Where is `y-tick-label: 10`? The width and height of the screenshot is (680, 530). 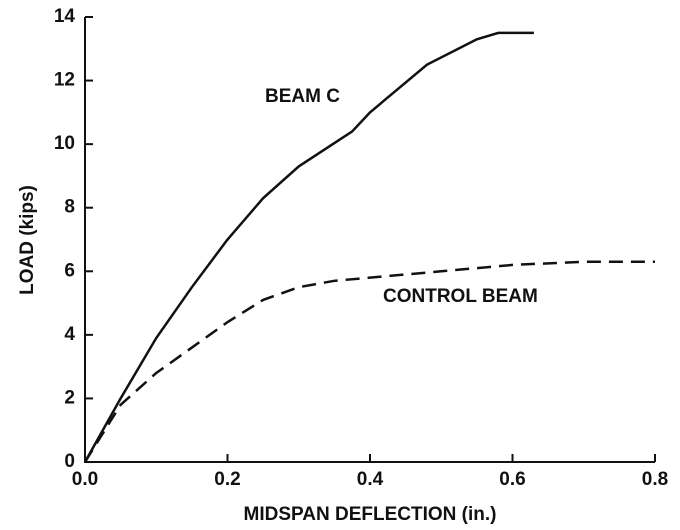 y-tick-label: 10 is located at coordinates (64, 143).